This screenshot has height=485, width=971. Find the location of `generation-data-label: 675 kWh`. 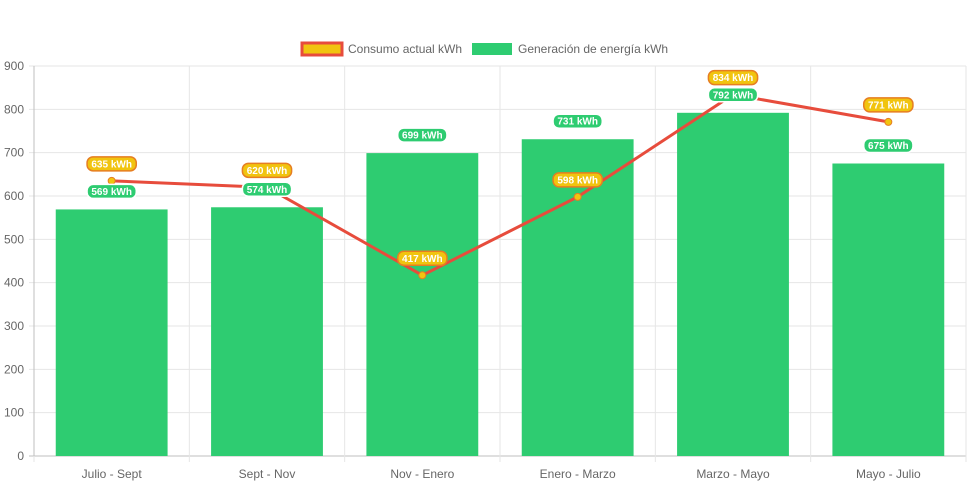

generation-data-label: 675 kWh is located at coordinates (888, 145).